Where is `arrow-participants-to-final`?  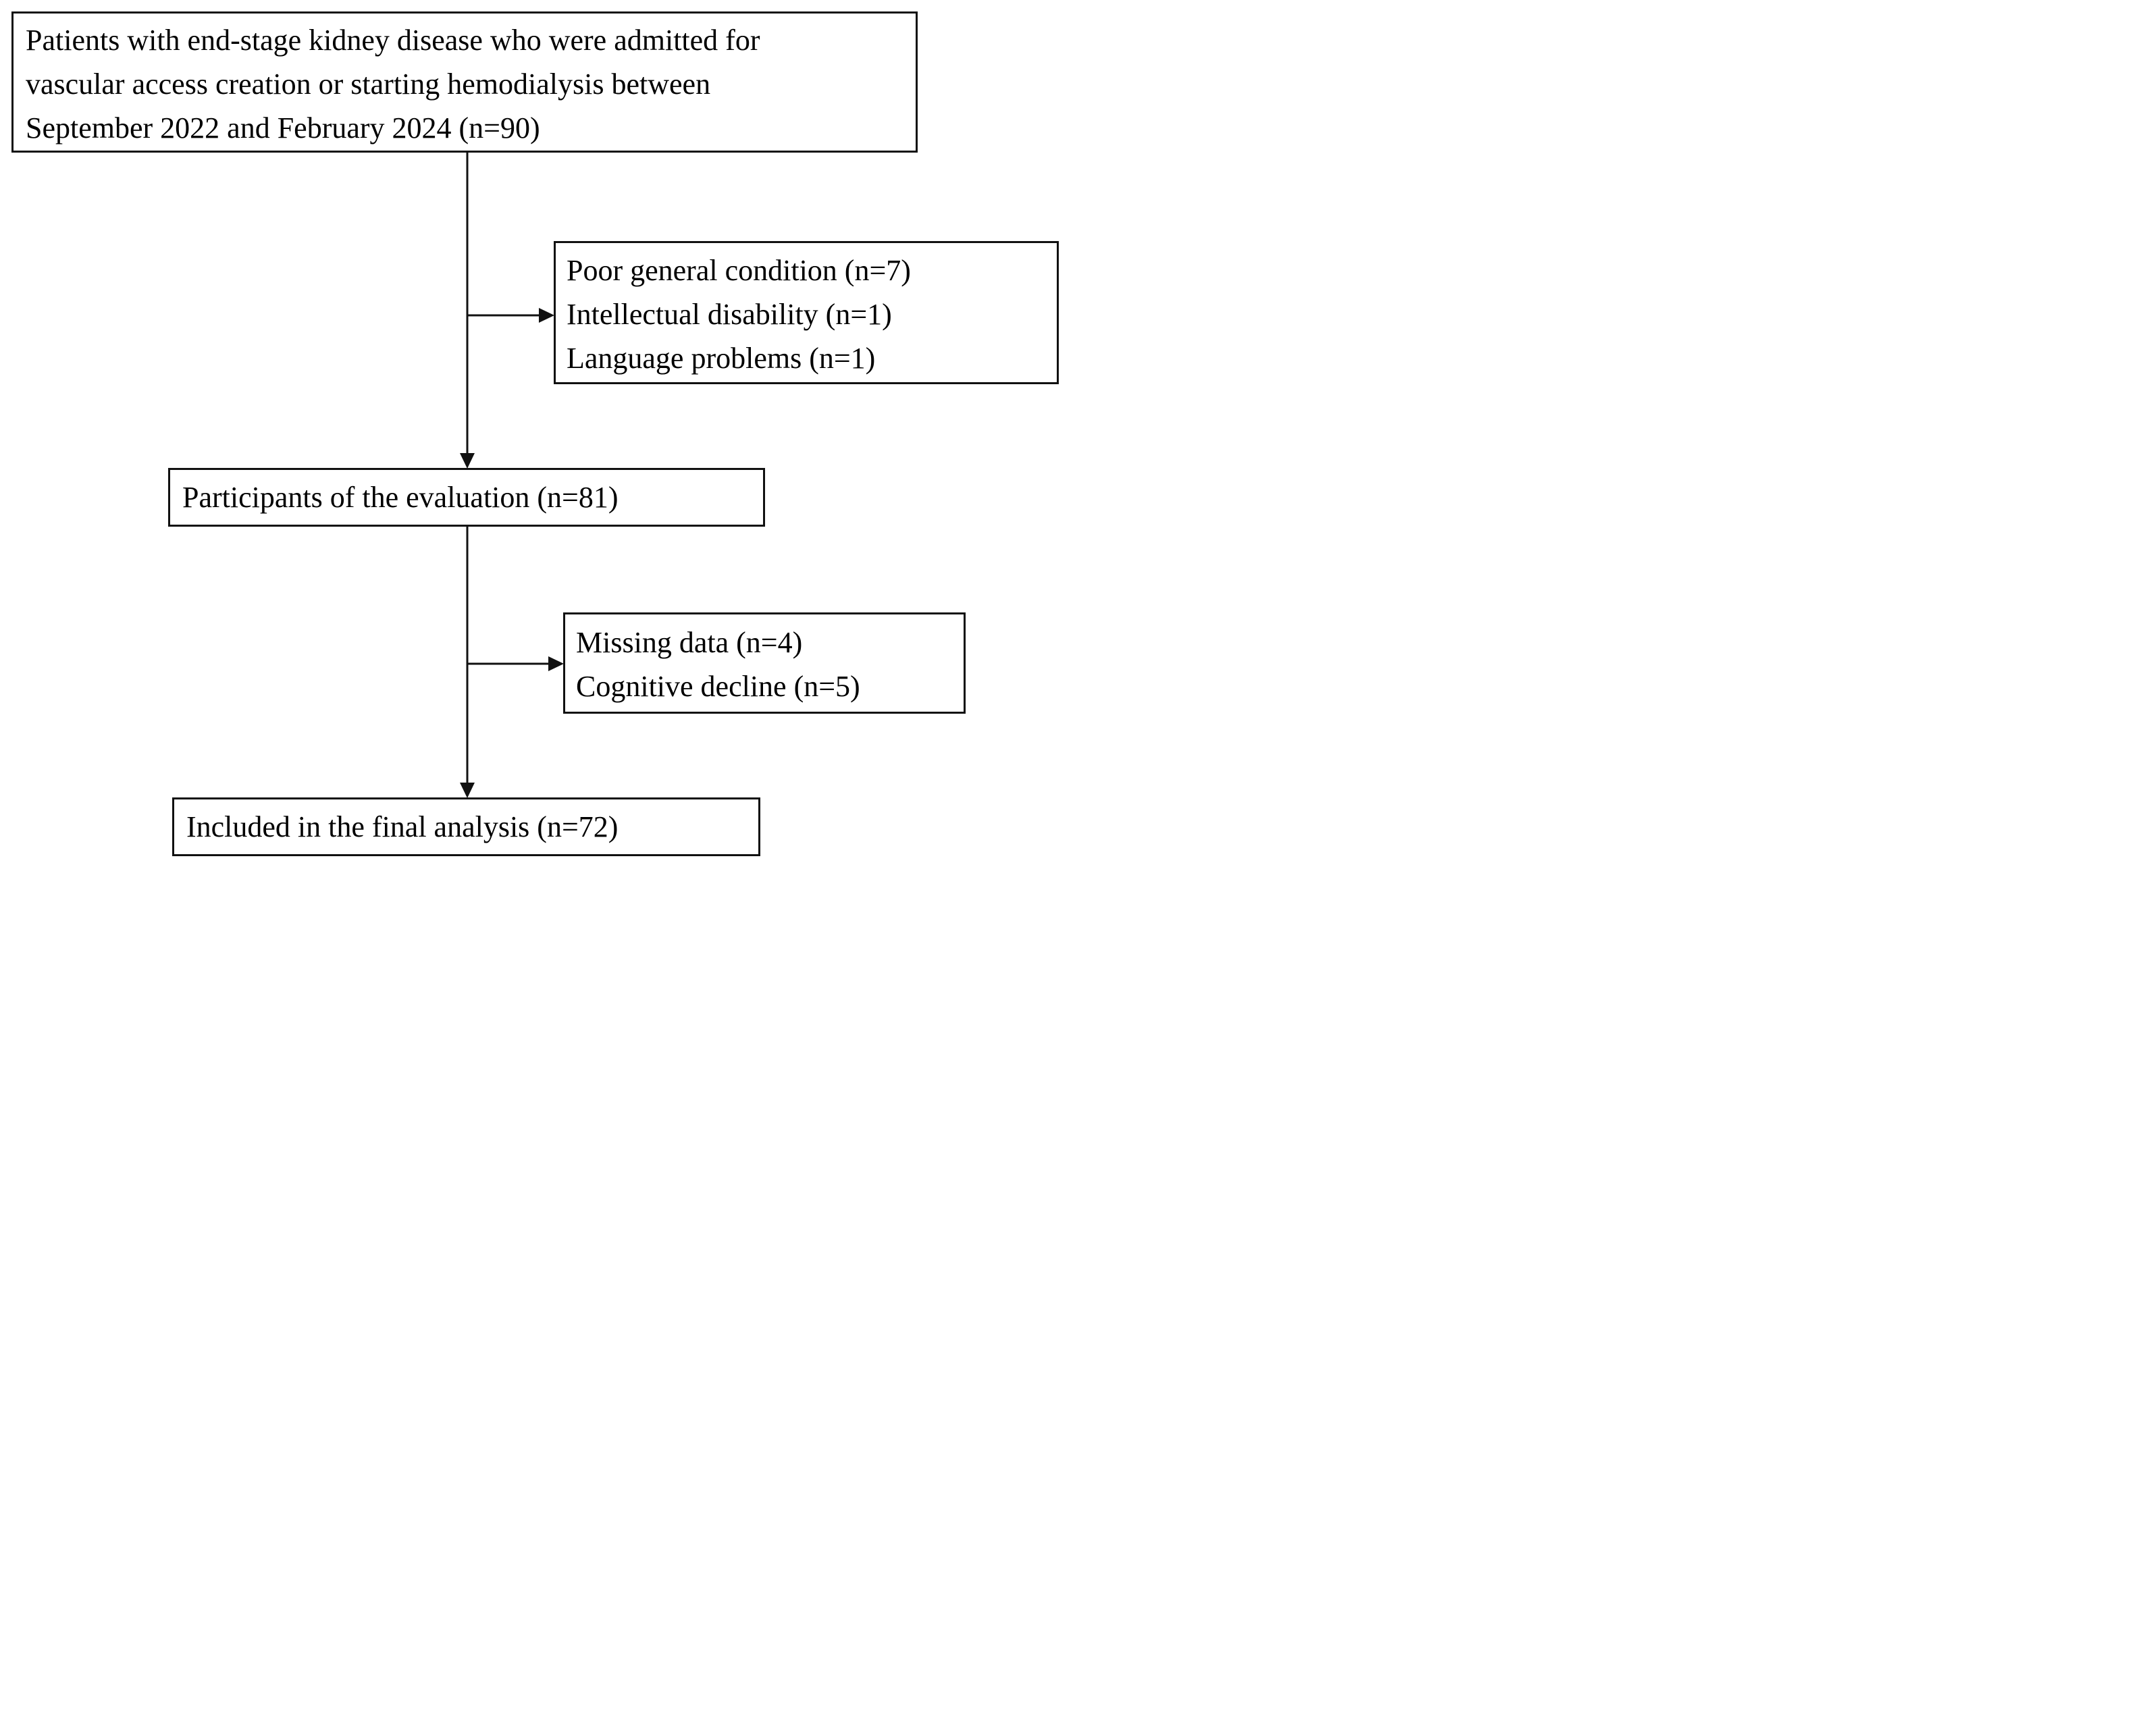
arrow-participants-to-final is located at coordinates (467, 662).